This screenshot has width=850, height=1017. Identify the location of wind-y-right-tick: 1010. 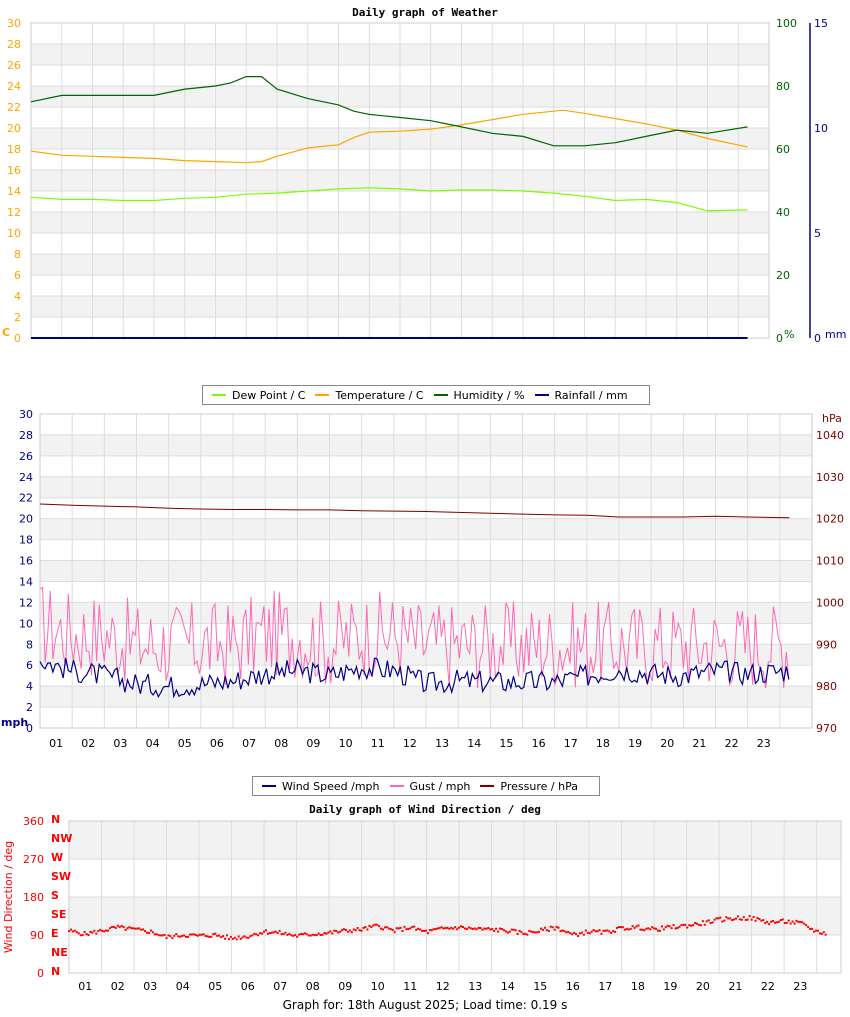
(830, 561).